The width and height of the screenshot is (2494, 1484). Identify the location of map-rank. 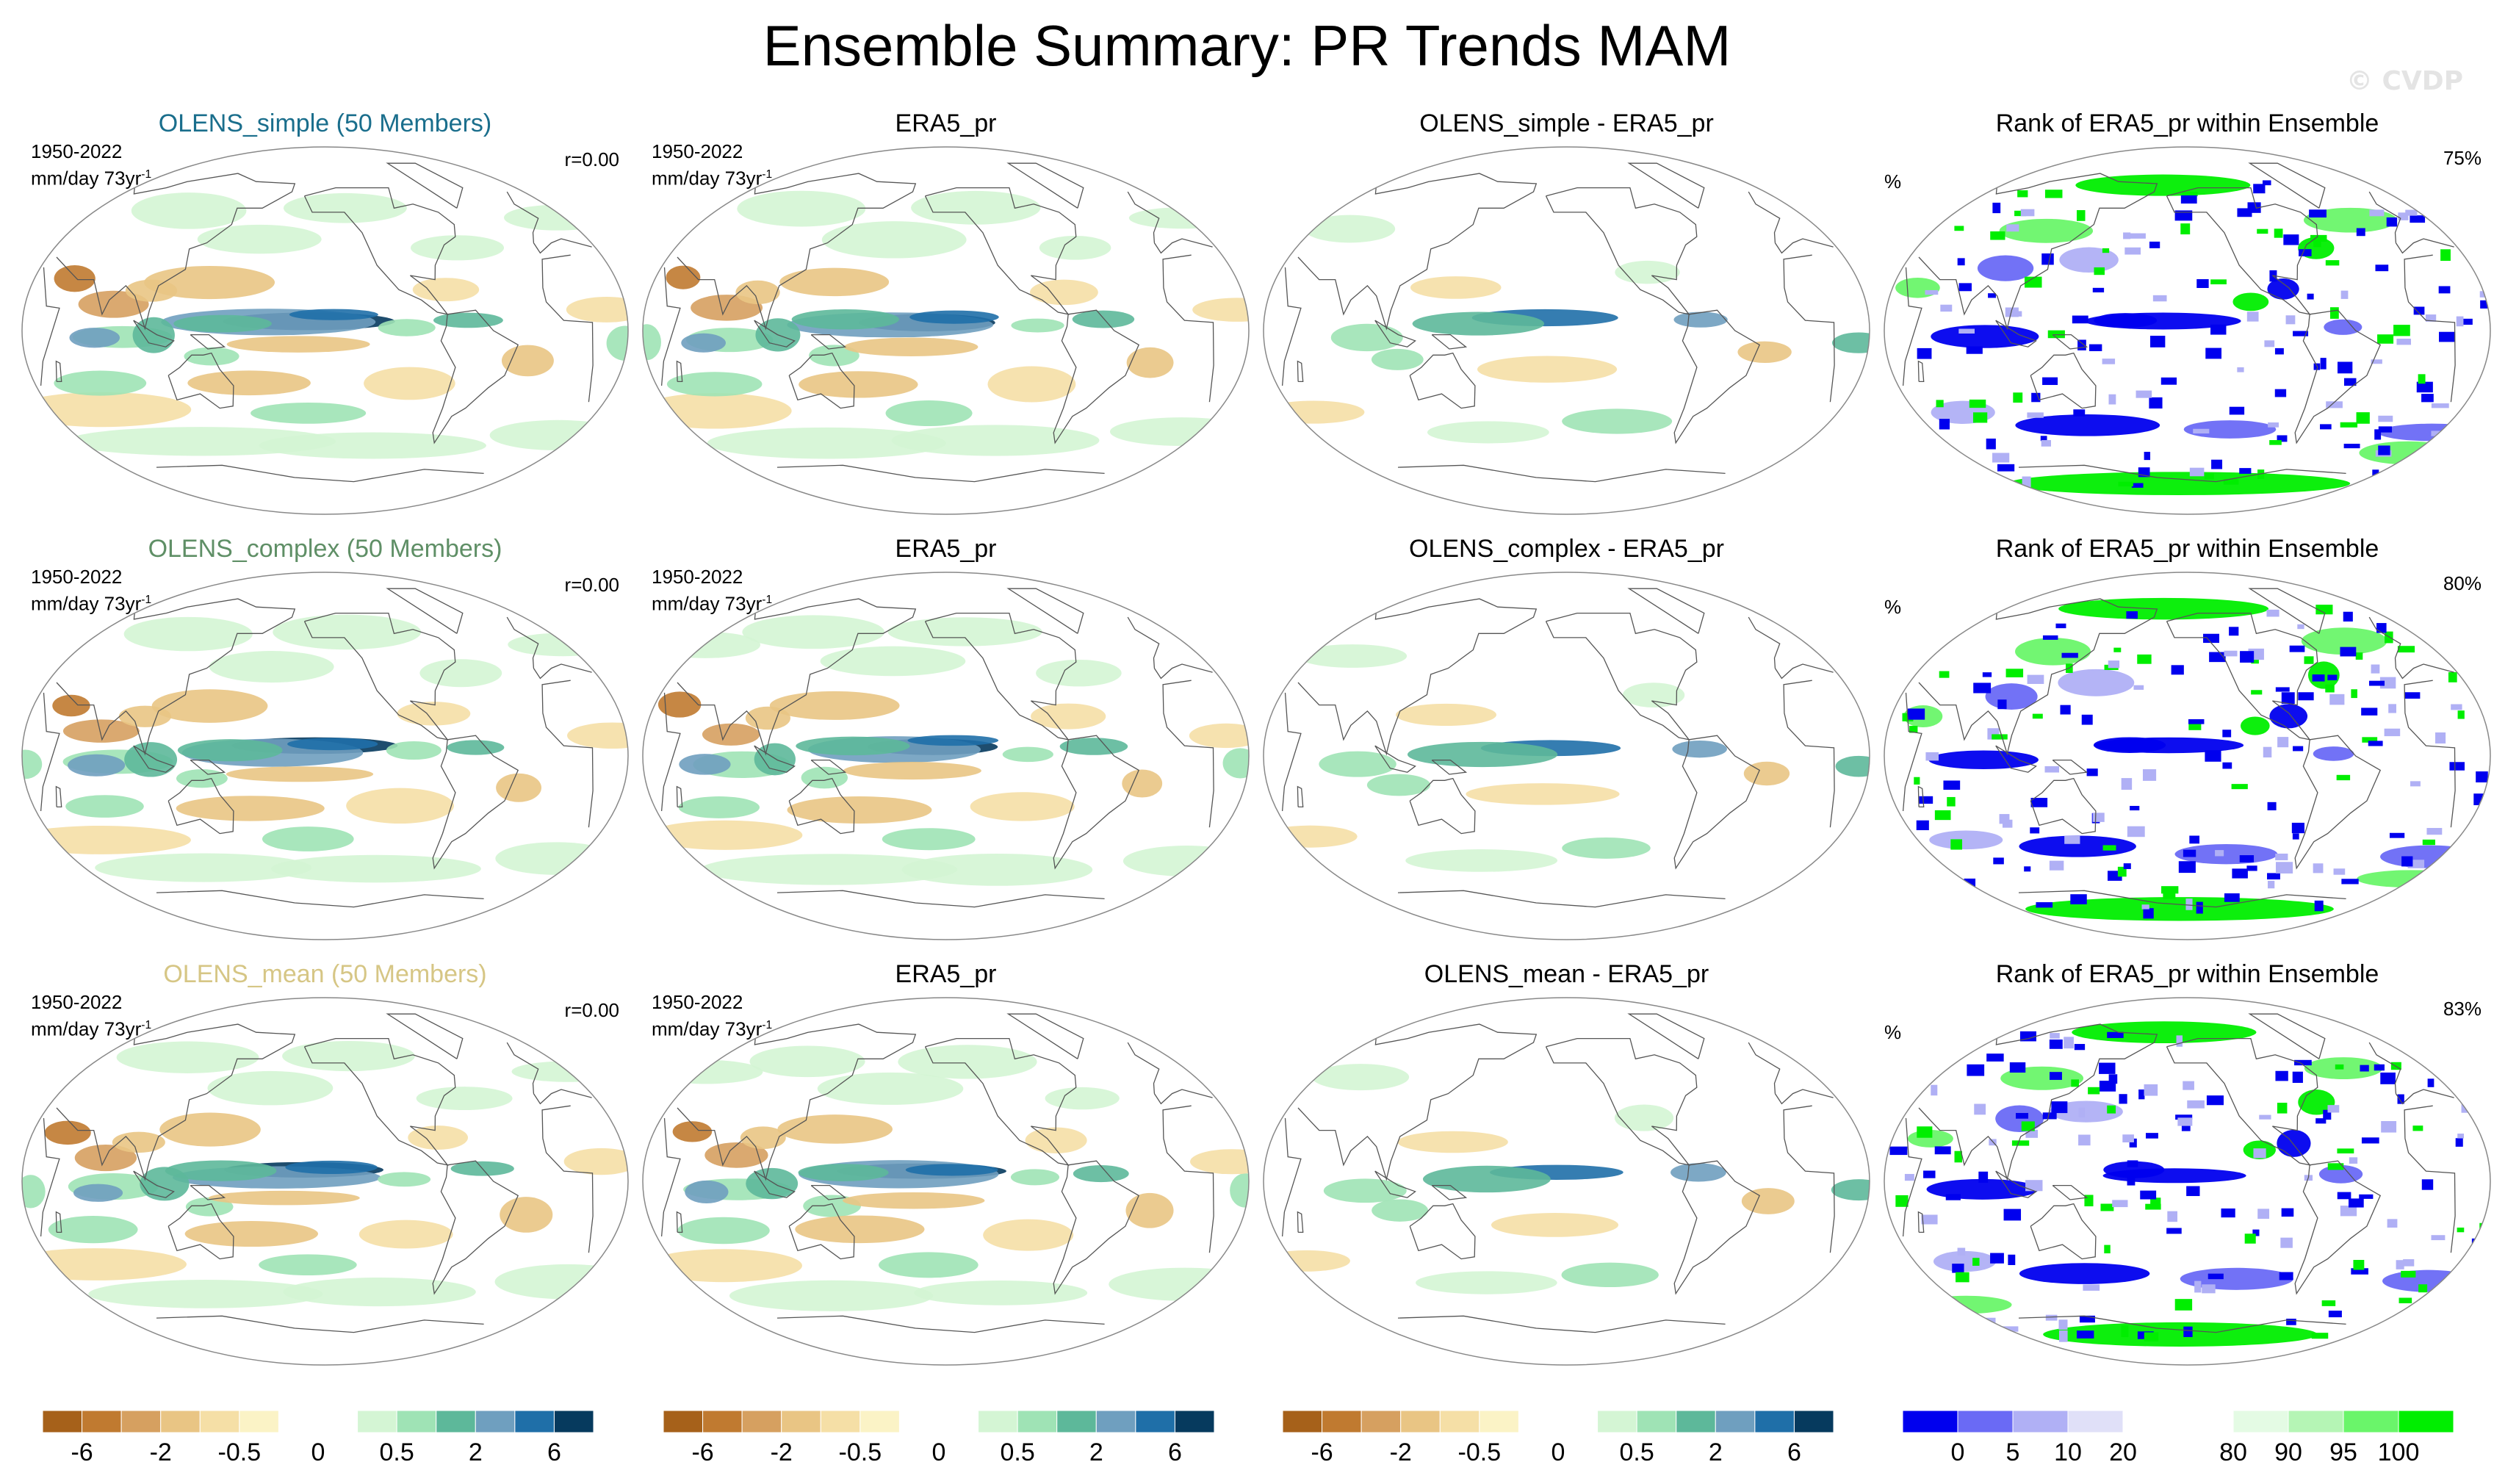
(2187, 331).